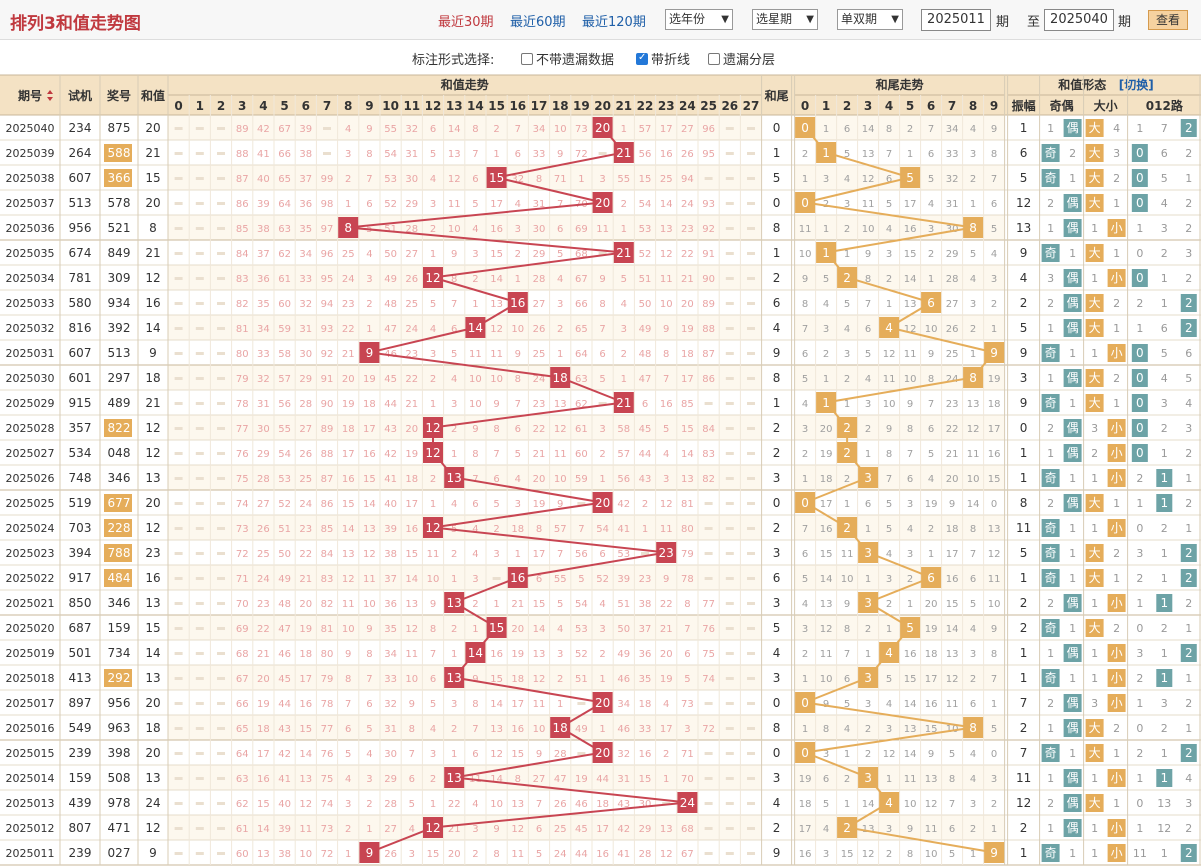 This screenshot has width=1201, height=868. Describe the element at coordinates (80, 553) in the screenshot. I see `test-number: 394` at that location.